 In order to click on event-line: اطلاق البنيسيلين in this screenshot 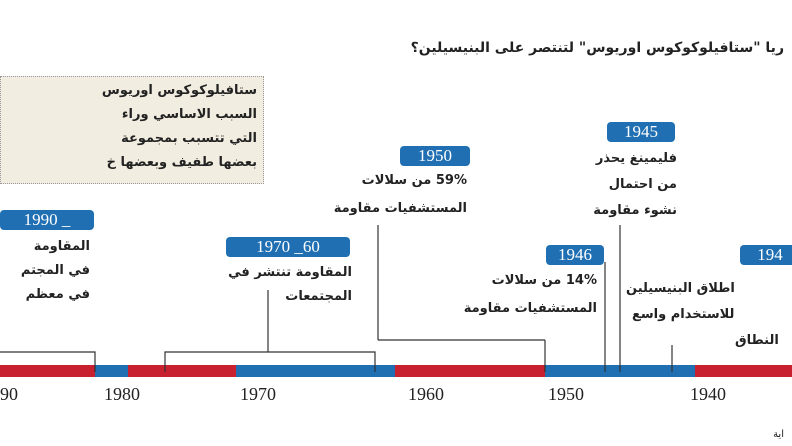, I will do `click(680, 288)`.